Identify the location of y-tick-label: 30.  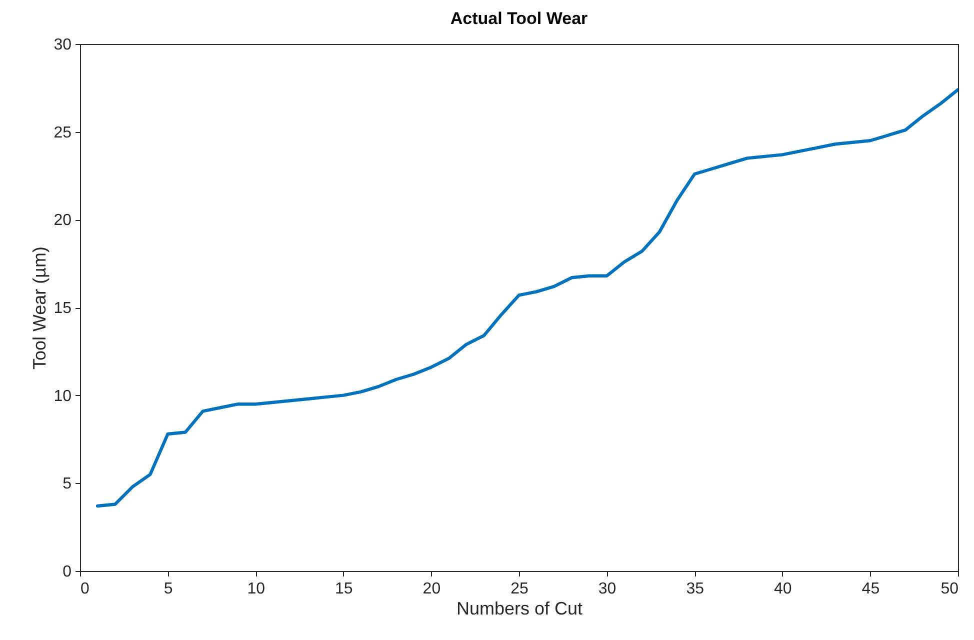
(63, 45).